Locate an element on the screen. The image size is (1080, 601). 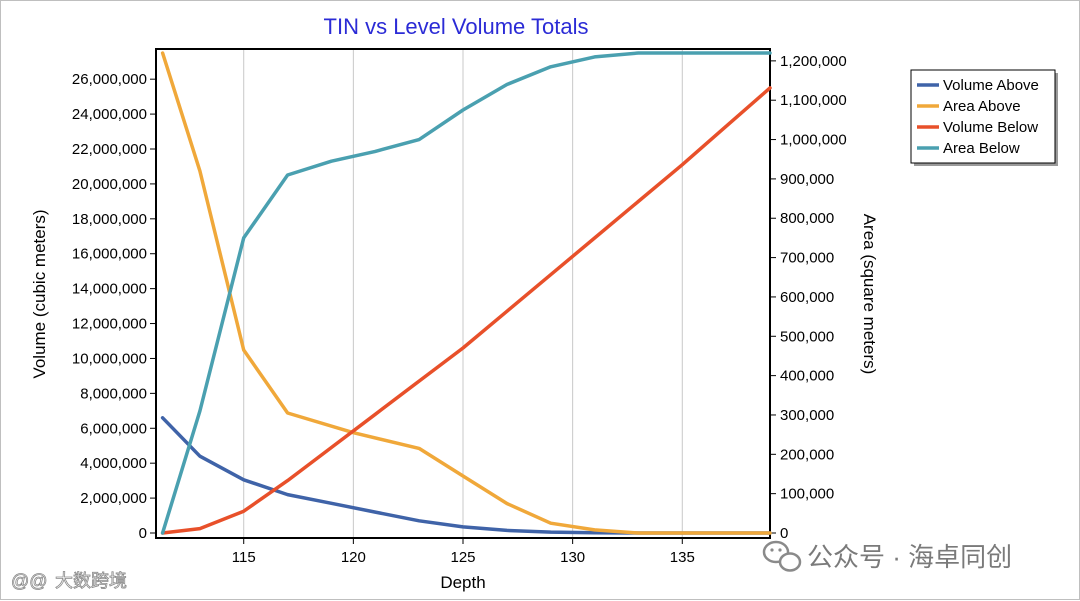
y-left-tick-label-8: 16,000,000 is located at coordinates (109, 254).